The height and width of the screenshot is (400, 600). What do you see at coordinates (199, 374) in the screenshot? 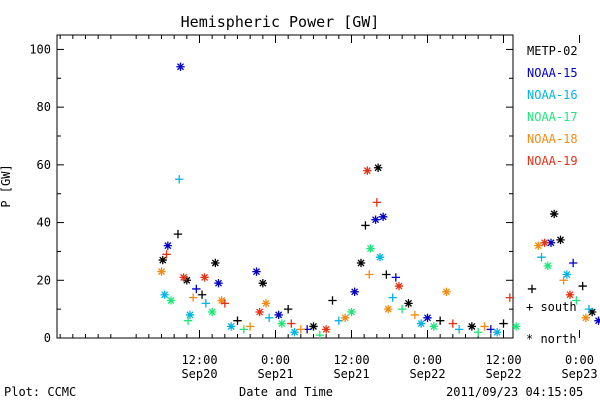
I see `x-tick-date-label: Sep20` at bounding box center [199, 374].